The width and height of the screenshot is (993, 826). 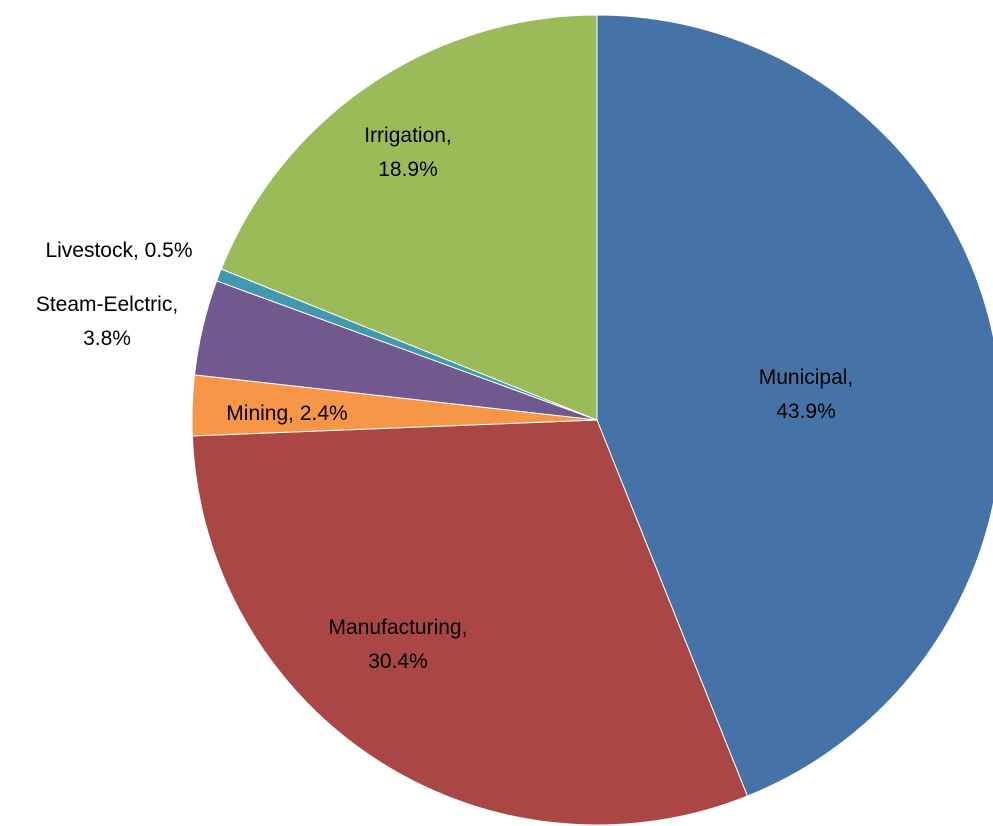 What do you see at coordinates (806, 411) in the screenshot?
I see `data-label-line-2: 43.9%` at bounding box center [806, 411].